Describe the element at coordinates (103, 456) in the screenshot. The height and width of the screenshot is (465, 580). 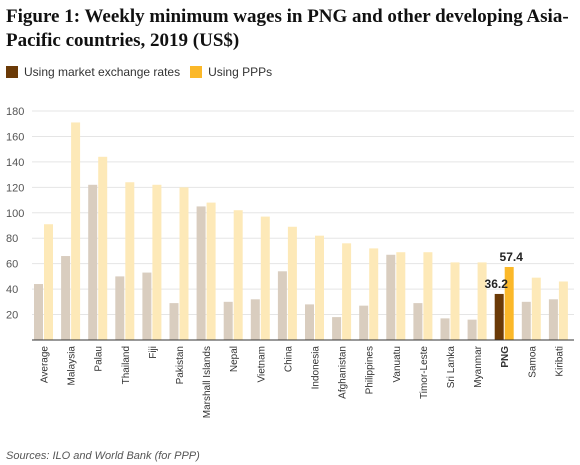
I see `source-note: Sources: ILO and World Bank (for PPP)` at that location.